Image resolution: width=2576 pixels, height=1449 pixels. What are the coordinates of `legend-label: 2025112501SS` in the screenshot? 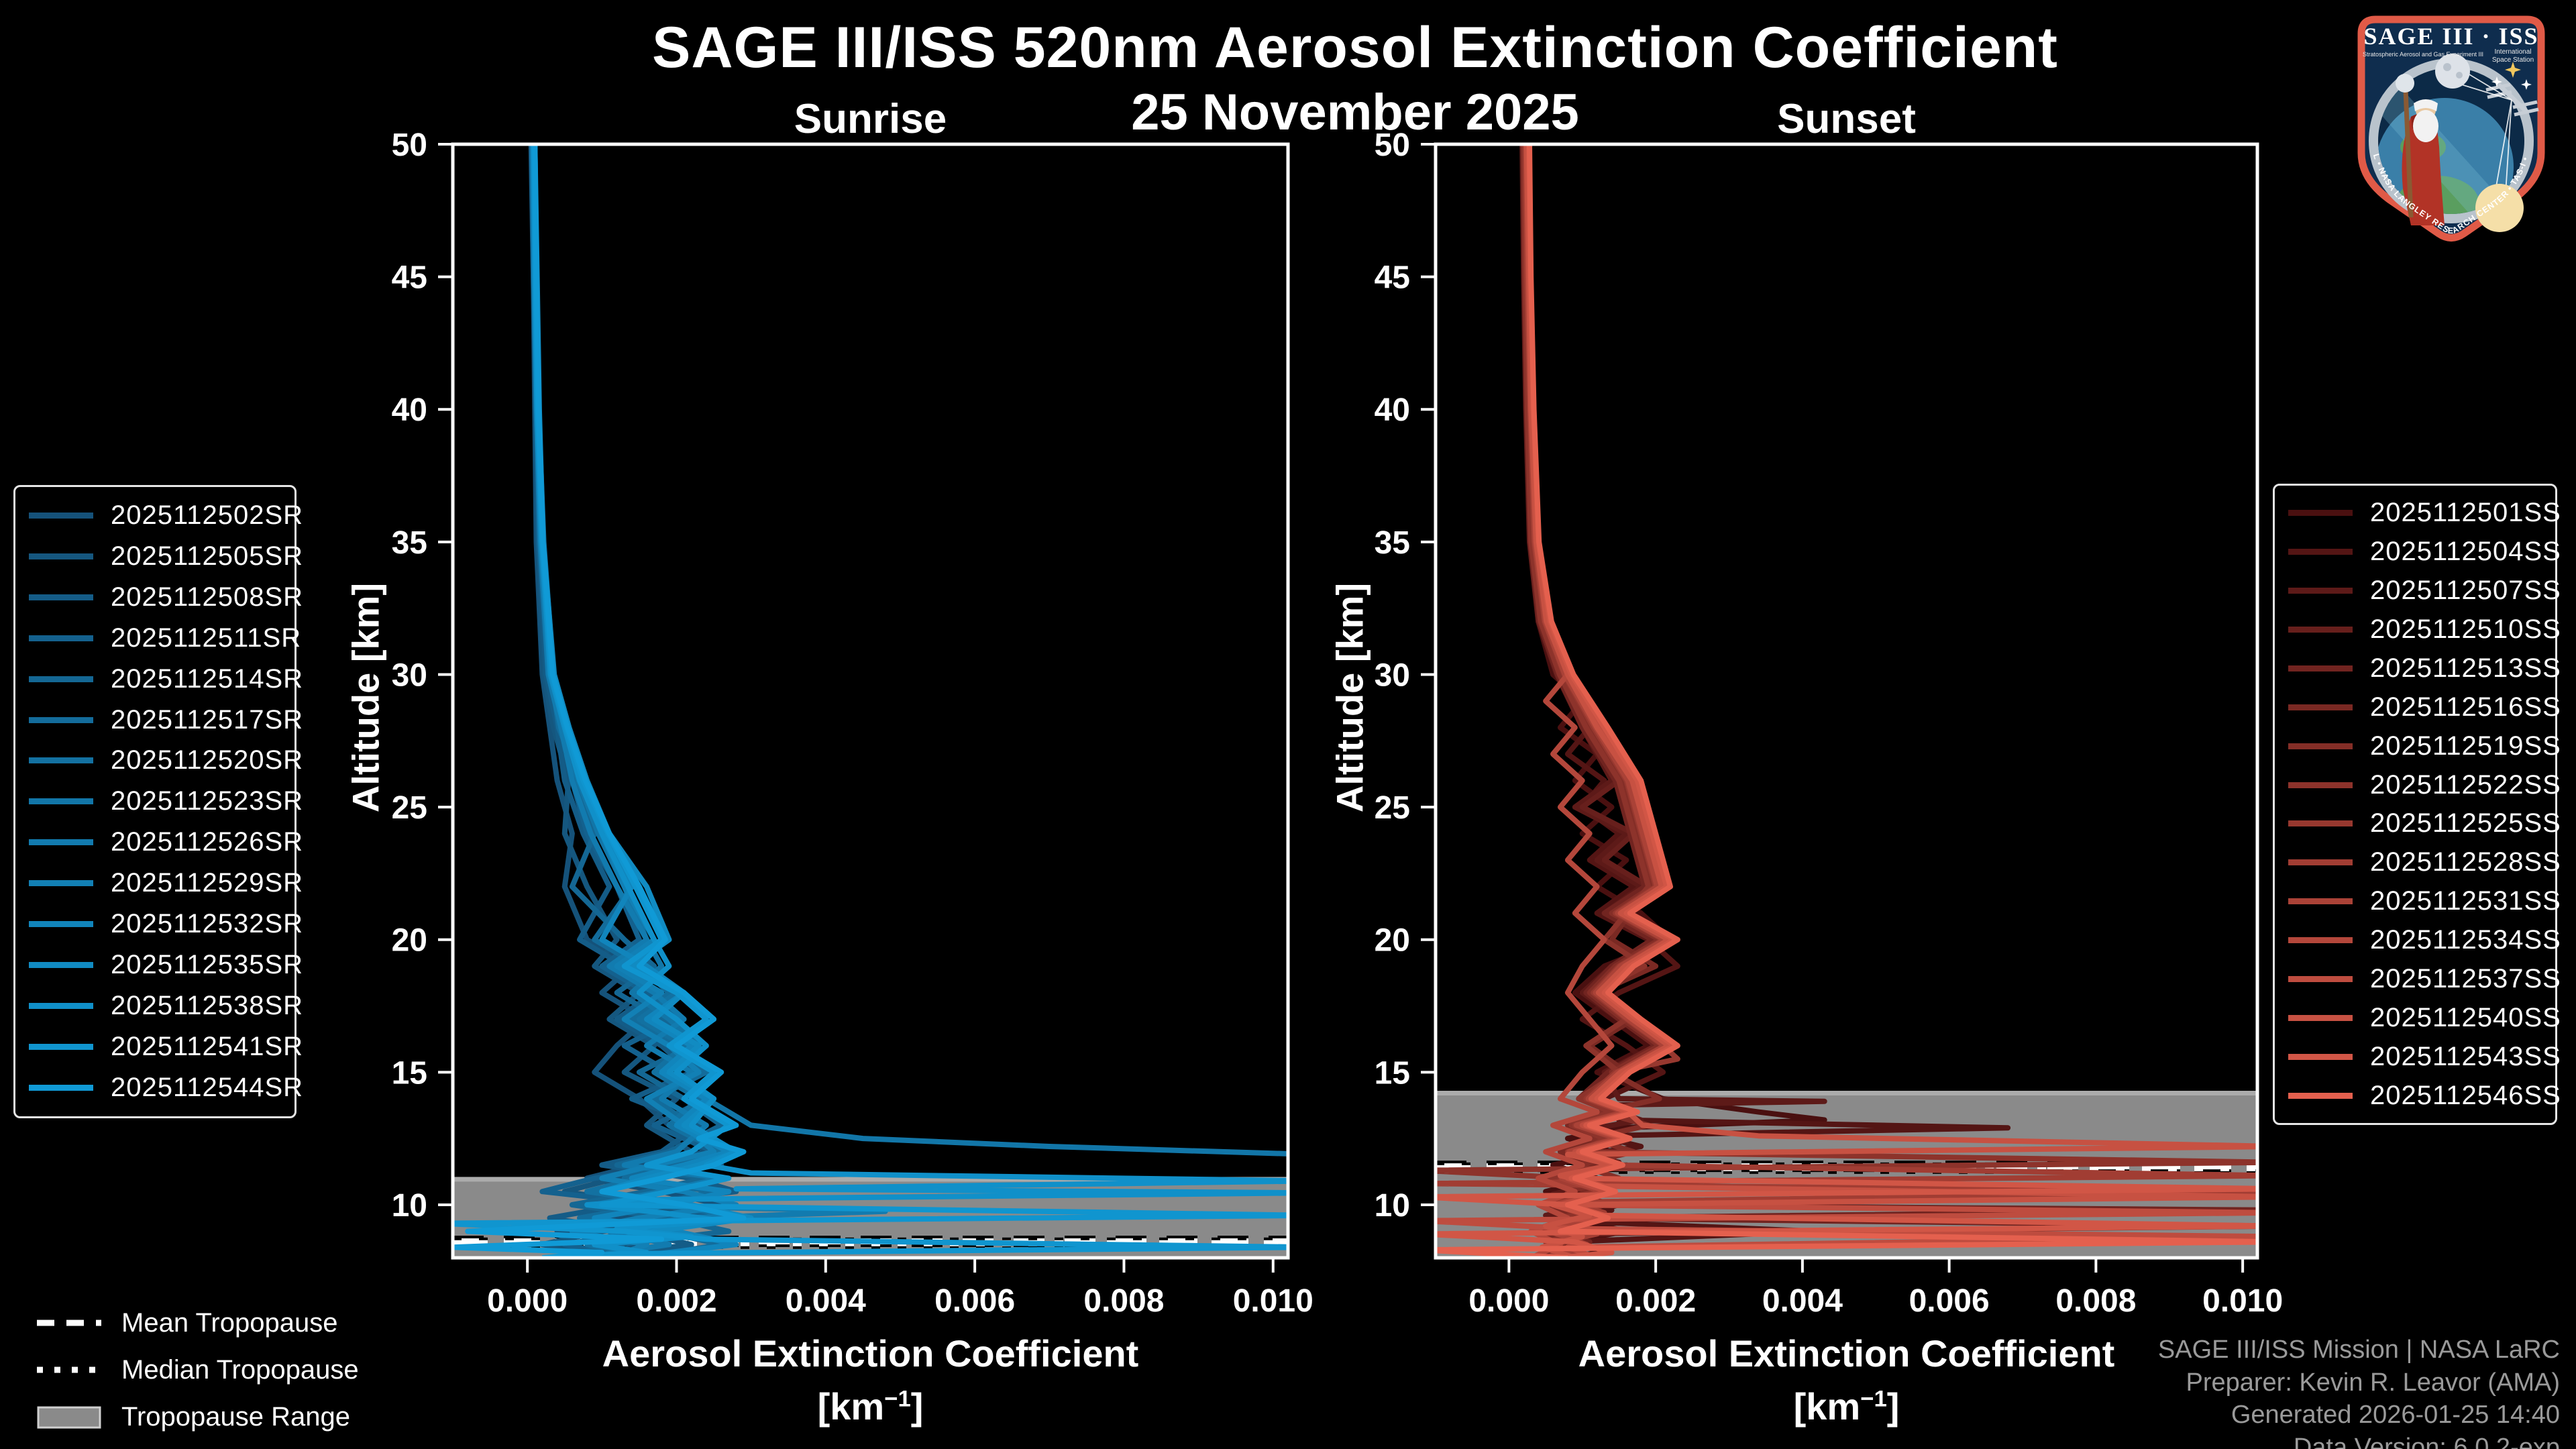 It's located at (2465, 513).